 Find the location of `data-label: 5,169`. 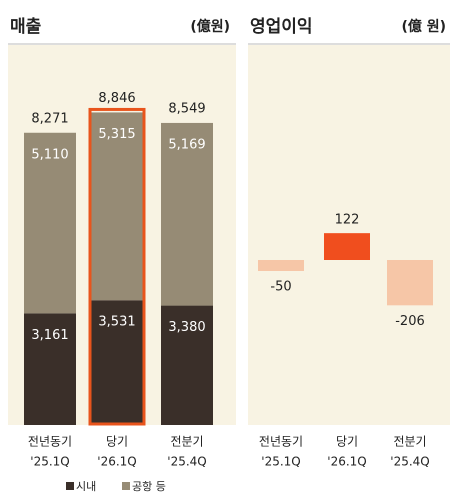

data-label: 5,169 is located at coordinates (186, 144).